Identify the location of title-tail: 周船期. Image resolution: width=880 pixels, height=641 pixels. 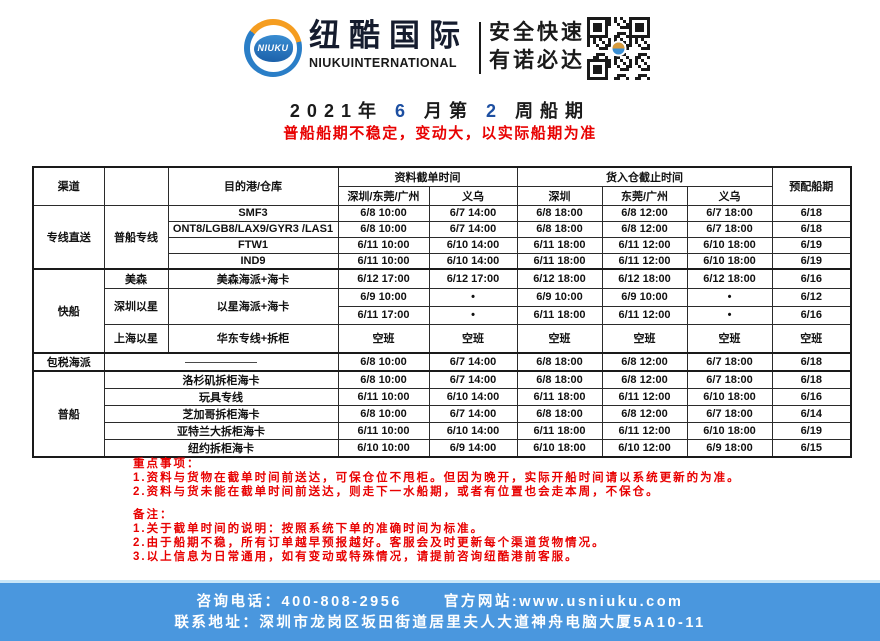
(553, 111).